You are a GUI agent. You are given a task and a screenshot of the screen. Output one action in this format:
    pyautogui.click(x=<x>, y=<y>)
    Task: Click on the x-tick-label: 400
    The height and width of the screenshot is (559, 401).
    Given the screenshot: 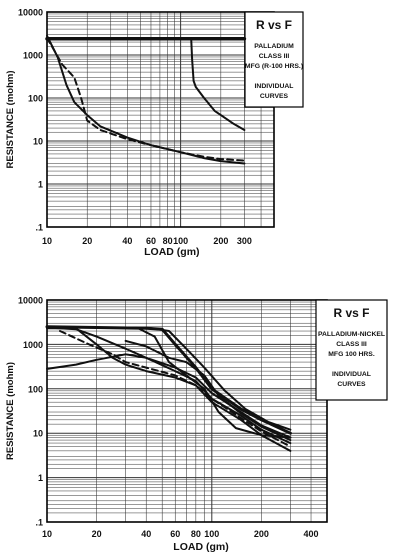 What is the action you would take?
    pyautogui.click(x=311, y=534)
    